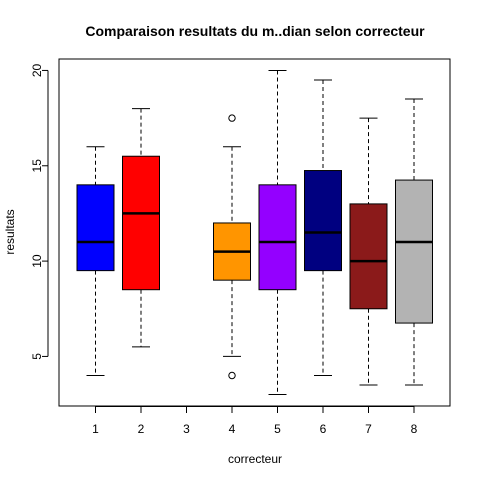 The height and width of the screenshot is (480, 480). What do you see at coordinates (141, 429) in the screenshot?
I see `x-tick-label: 2` at bounding box center [141, 429].